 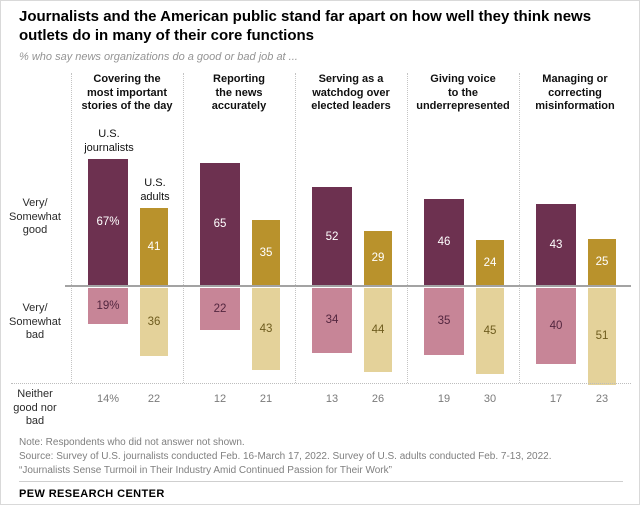 What do you see at coordinates (321, 383) in the screenshot?
I see `neither-divider-line` at bounding box center [321, 383].